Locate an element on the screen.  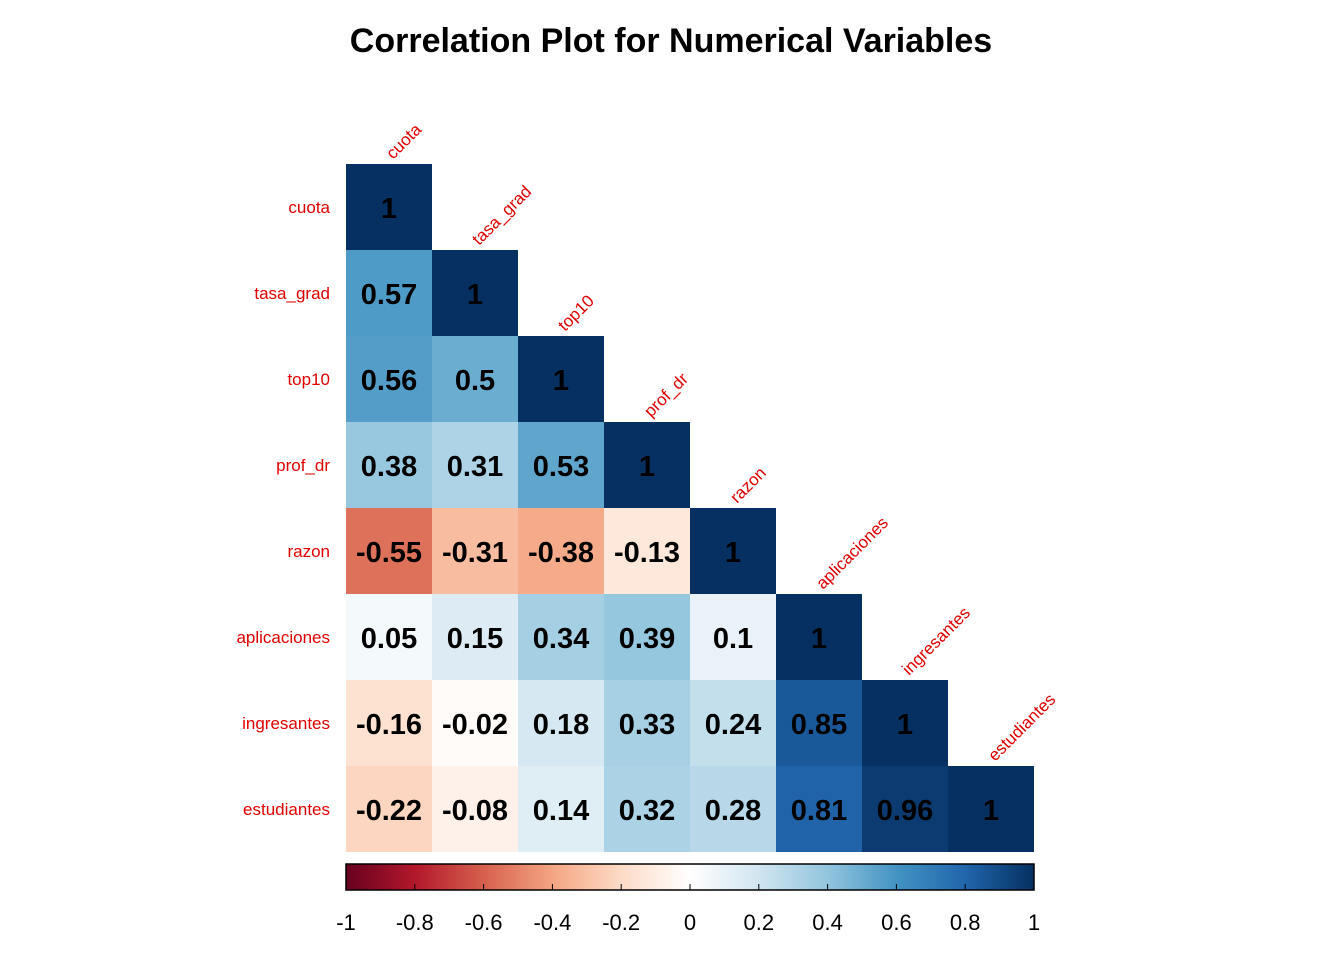
colorbar-tick-label: -0.2 is located at coordinates (621, 922).